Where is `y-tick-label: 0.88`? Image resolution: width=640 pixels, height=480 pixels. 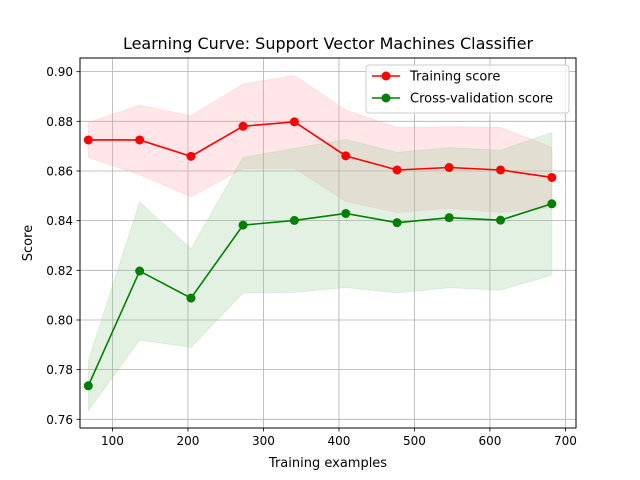 y-tick-label: 0.88 is located at coordinates (59, 122).